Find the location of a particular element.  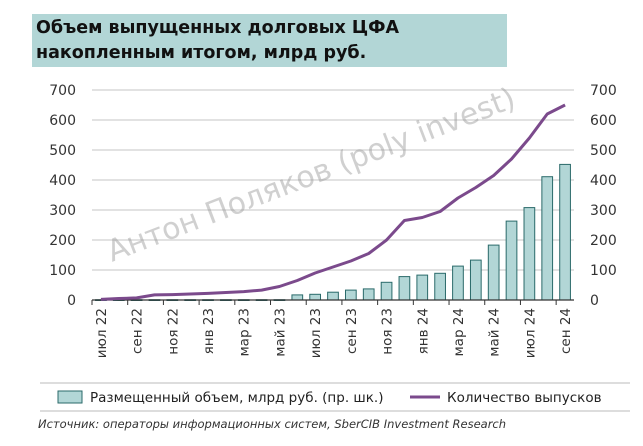

legend-bar-label: Размещенный объем, млрд руб. (пр. шк.) is located at coordinates (236, 398).